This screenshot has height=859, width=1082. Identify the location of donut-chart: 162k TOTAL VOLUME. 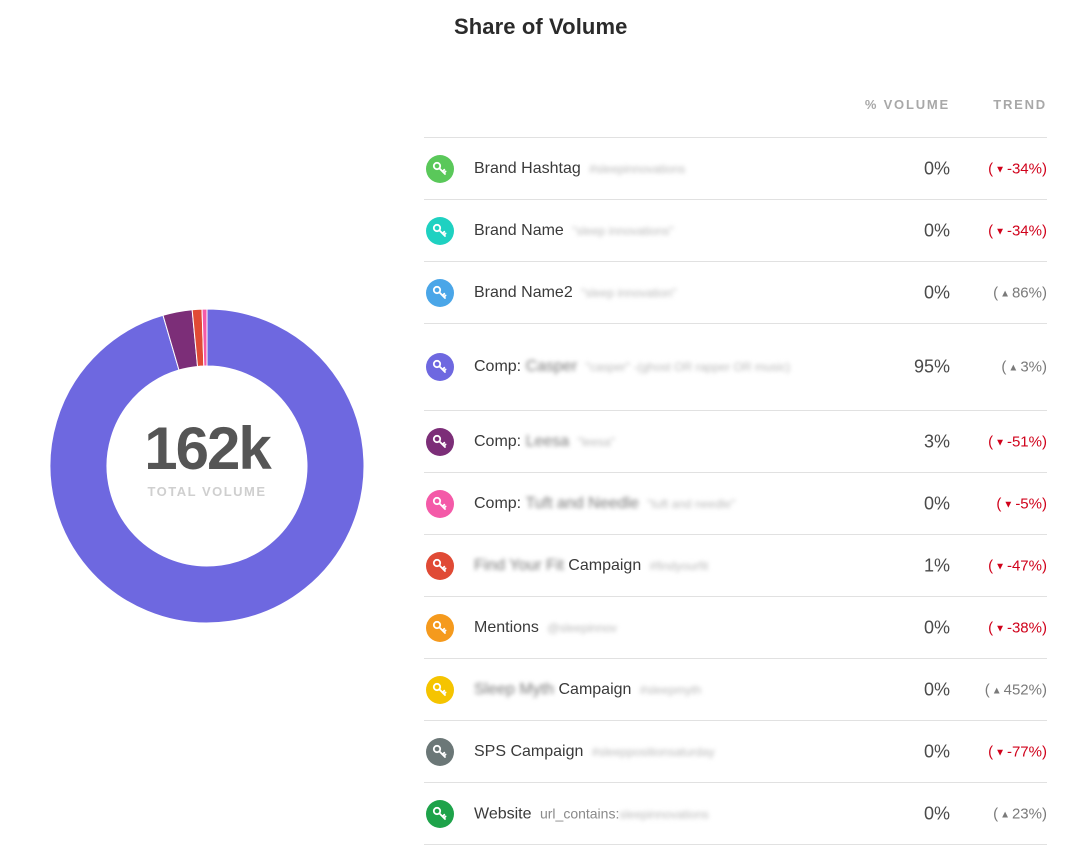
(207, 466).